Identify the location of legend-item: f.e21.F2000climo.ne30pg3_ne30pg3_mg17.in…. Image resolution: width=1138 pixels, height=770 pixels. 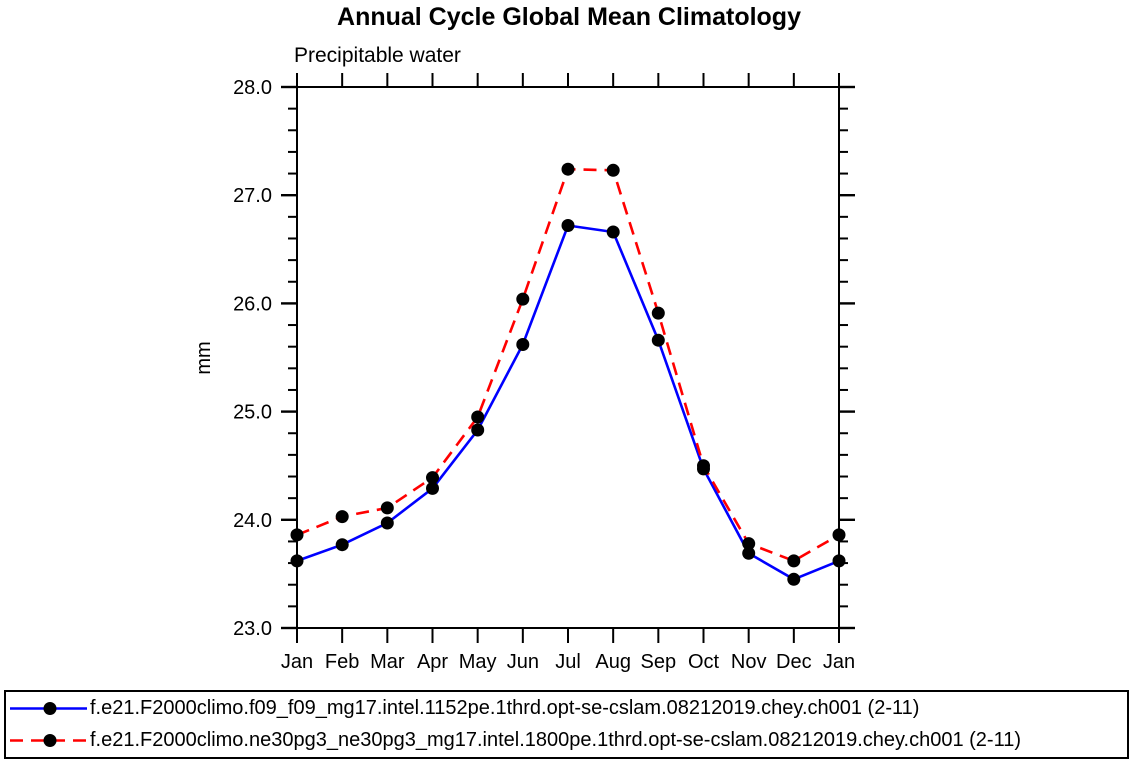
(566, 741).